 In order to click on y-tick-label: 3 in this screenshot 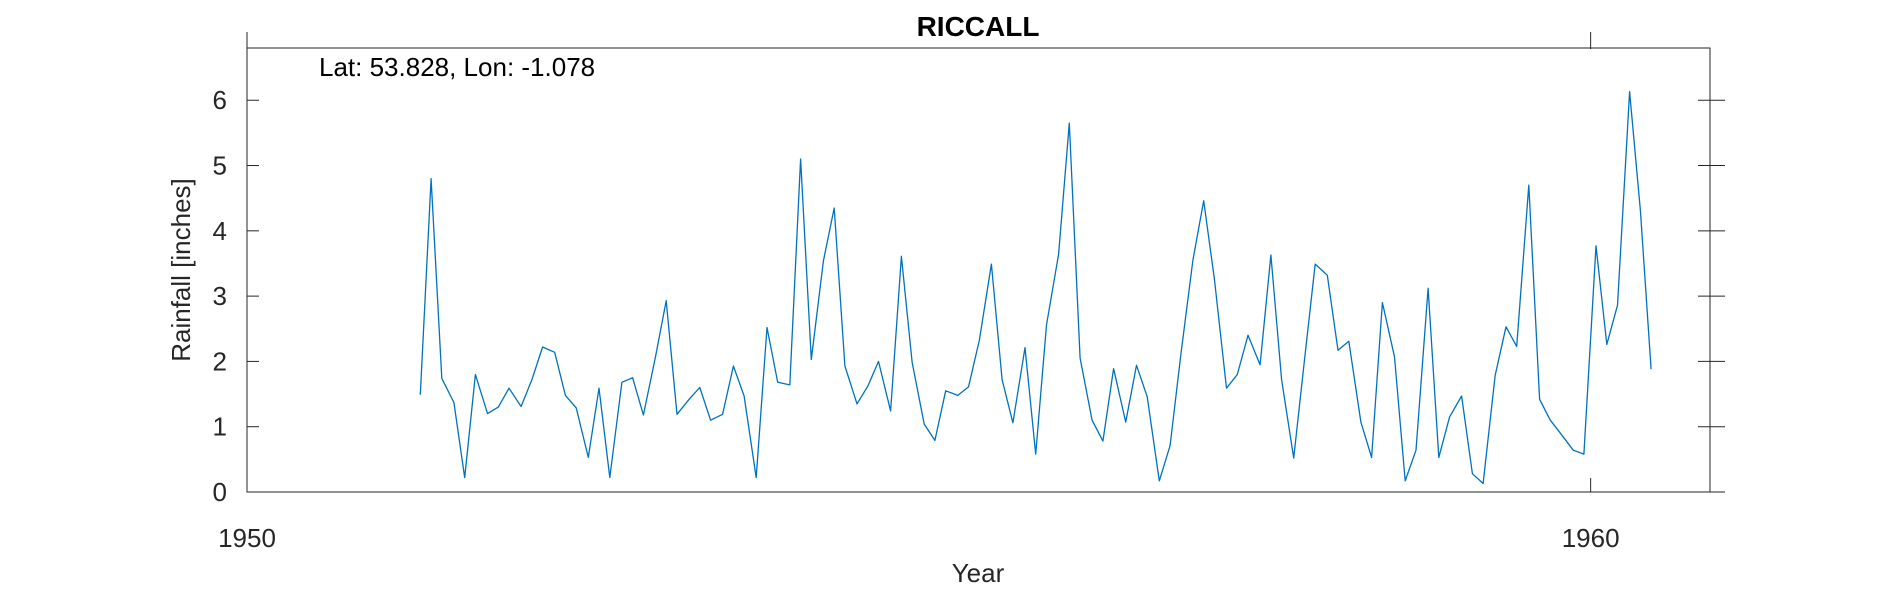, I will do `click(220, 296)`.